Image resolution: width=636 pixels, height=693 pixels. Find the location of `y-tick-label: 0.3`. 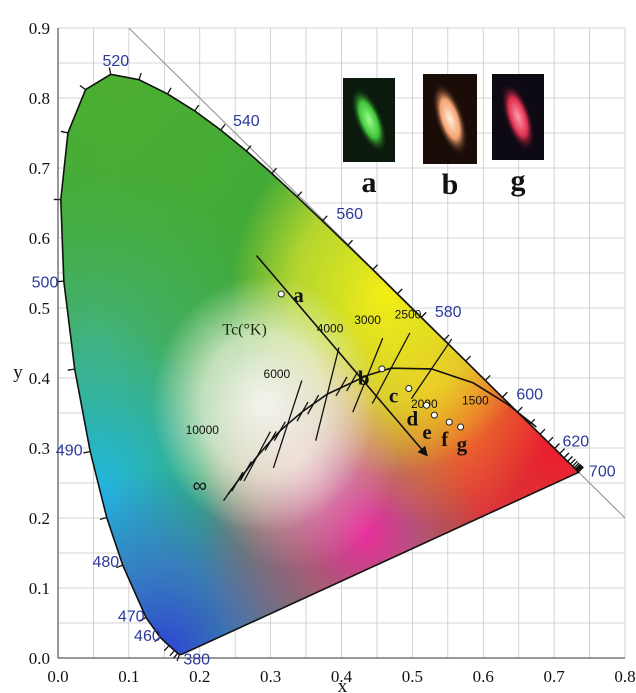

y-tick-label: 0.3 is located at coordinates (39, 448).